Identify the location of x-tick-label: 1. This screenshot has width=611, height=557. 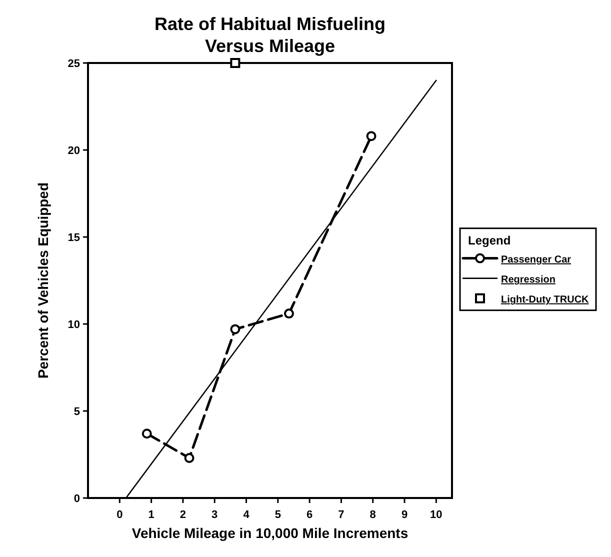
(151, 515).